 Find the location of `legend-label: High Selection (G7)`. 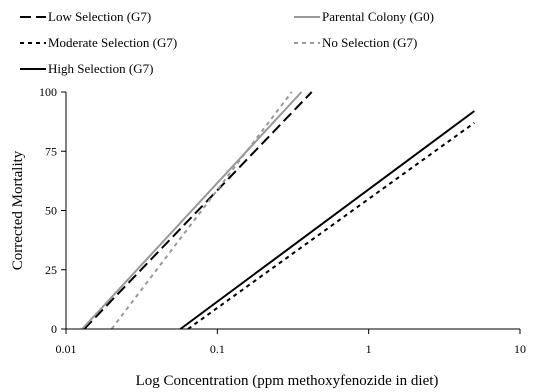

legend-label: High Selection (G7) is located at coordinates (100, 68).